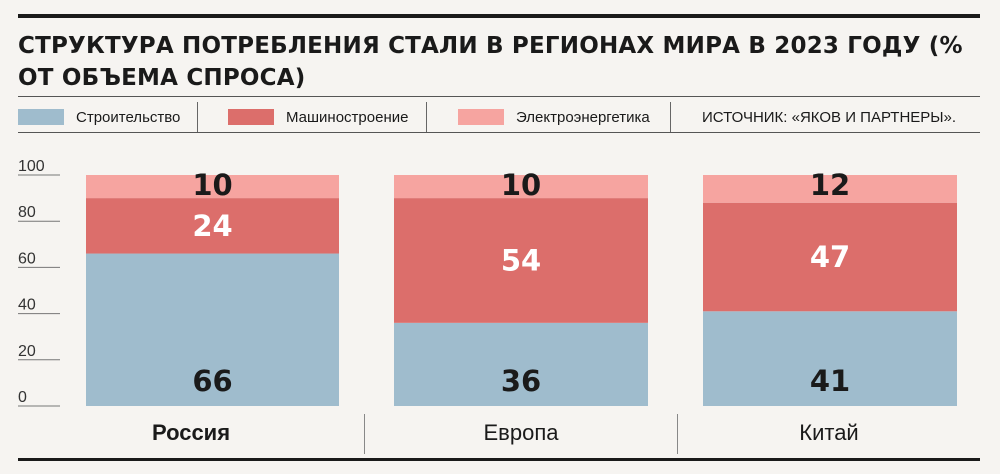  I want to click on category-axis: Россия Европа Китай, so click(499, 433).